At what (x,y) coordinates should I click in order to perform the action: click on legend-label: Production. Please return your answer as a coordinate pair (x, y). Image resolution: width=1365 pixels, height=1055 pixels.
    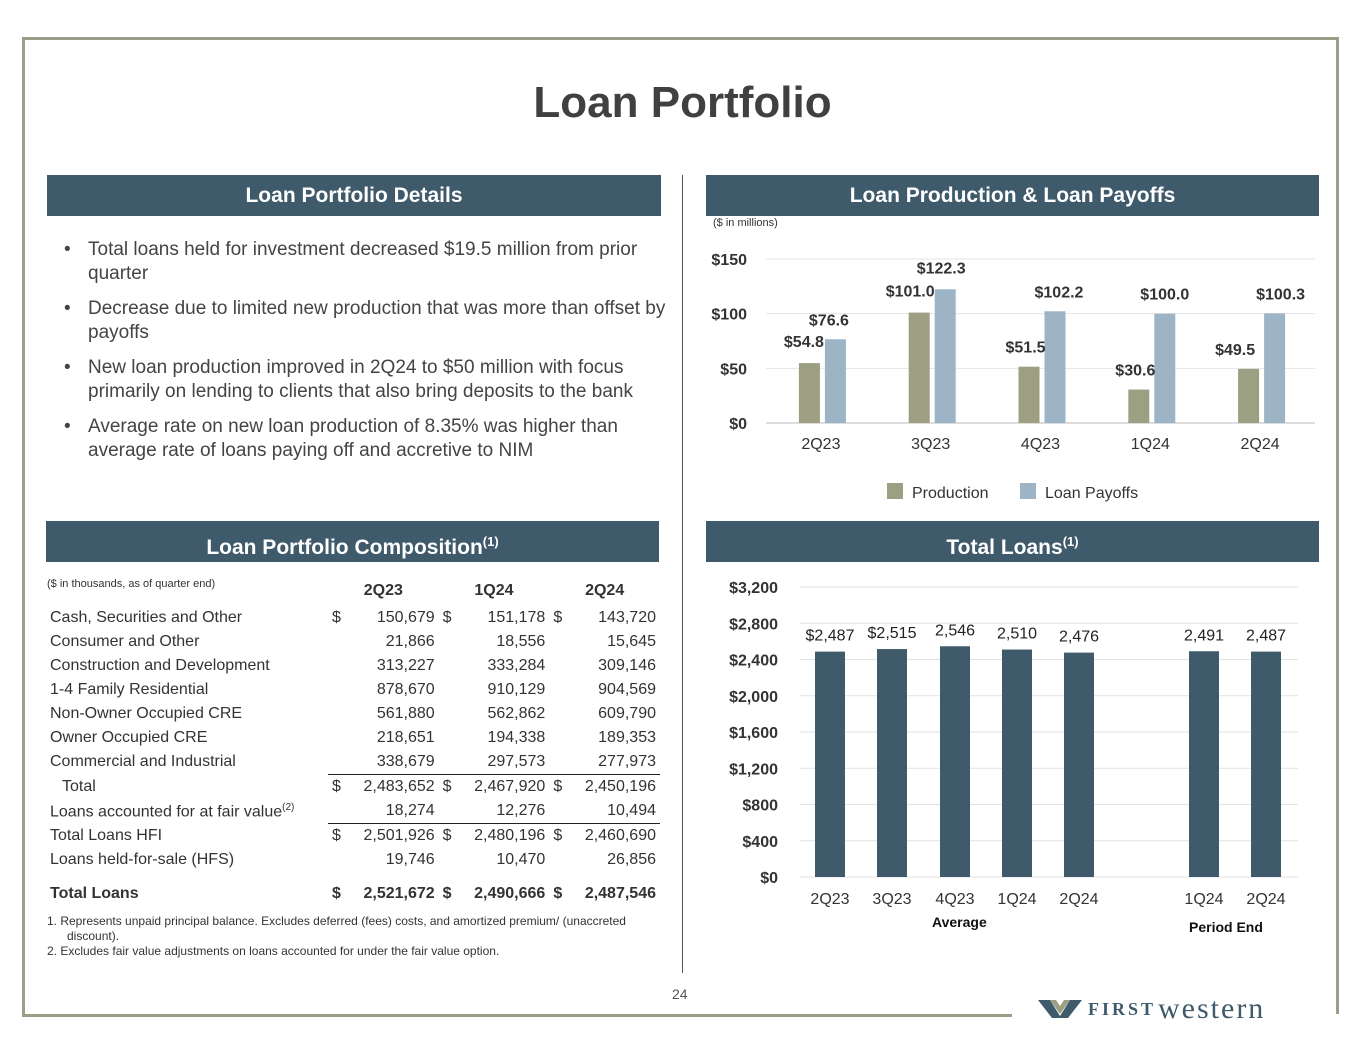
    Looking at the image, I should click on (950, 493).